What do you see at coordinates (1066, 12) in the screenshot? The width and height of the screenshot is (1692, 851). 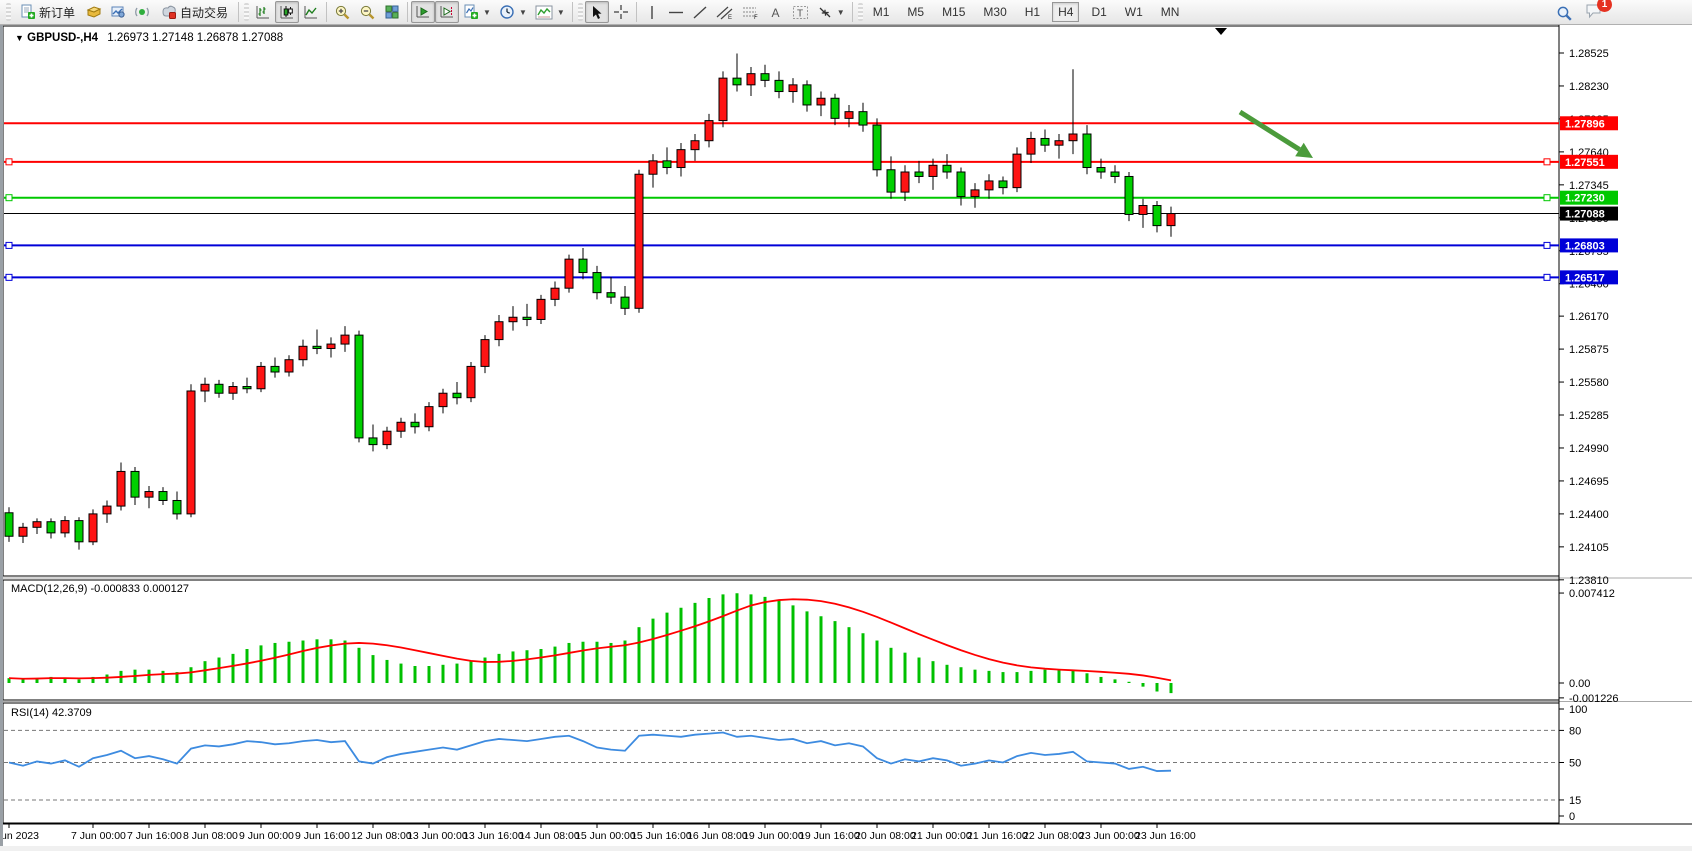 I see `timeframe-h4-button: H4` at bounding box center [1066, 12].